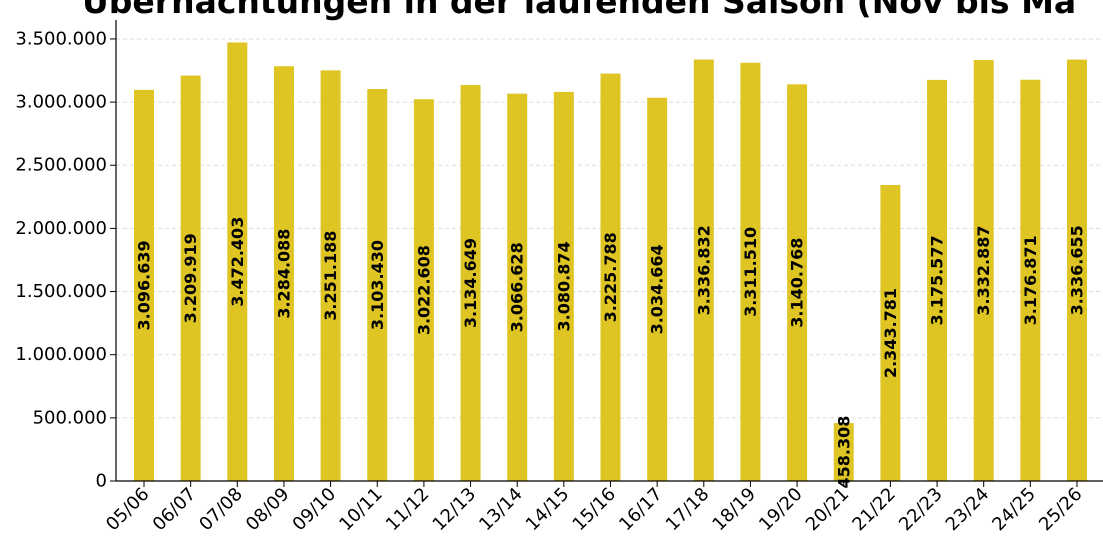 The image size is (1103, 542). I want to click on x-tick-label: 19/20, so click(781, 510).